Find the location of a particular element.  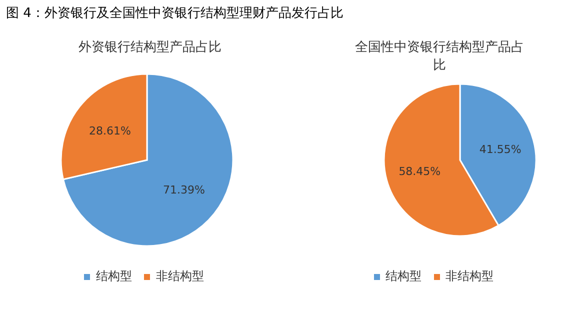

caption: 图 4：外资银行及全国性中资银行结构型理财产品发行占比 is located at coordinates (175, 13).